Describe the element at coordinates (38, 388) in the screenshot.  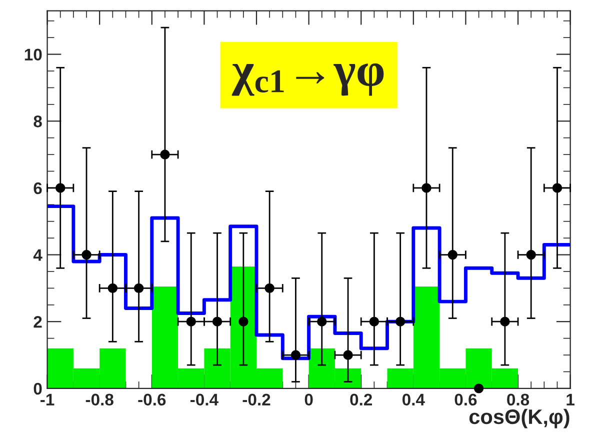
I see `y-tick-label: 0` at that location.